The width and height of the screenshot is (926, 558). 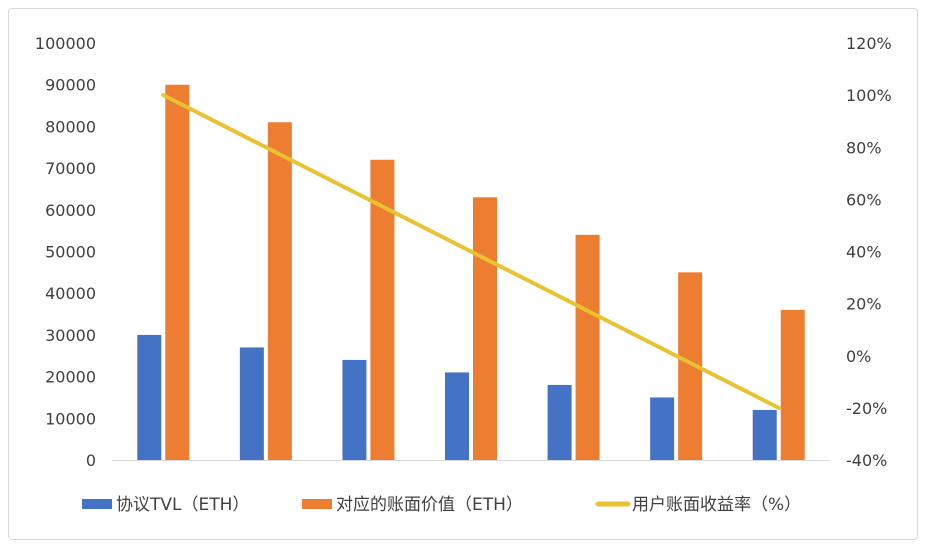 What do you see at coordinates (70, 210) in the screenshot?
I see `y-left-tick-label: 60000` at bounding box center [70, 210].